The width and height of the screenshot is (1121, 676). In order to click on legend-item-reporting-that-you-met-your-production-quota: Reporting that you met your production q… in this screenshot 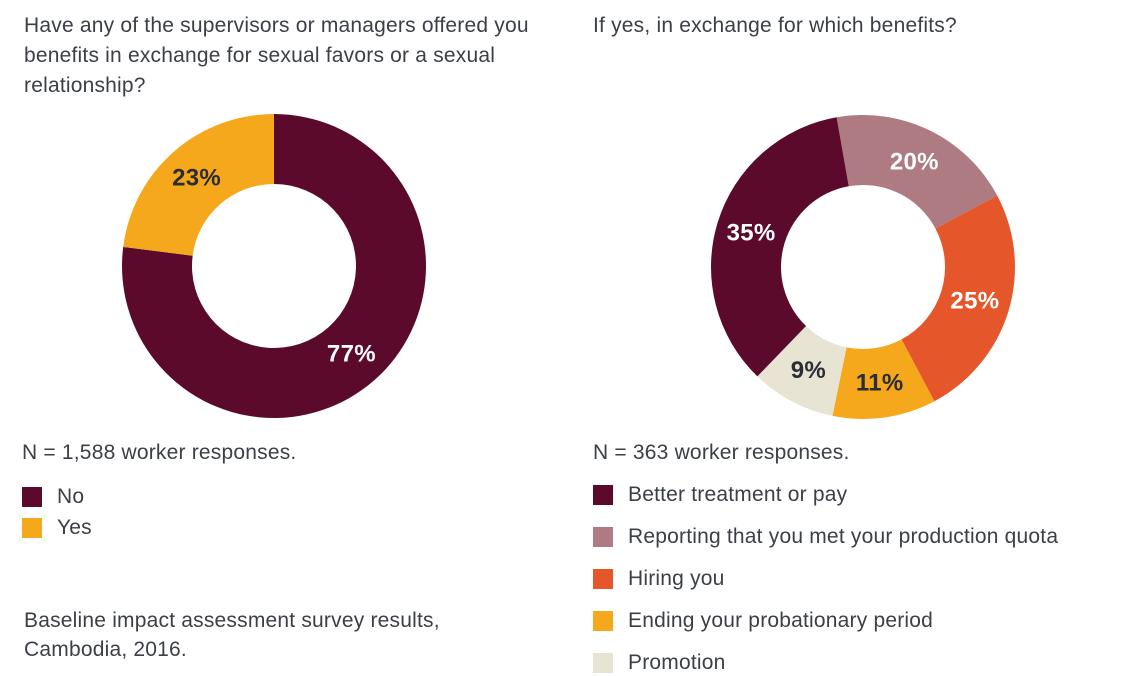, I will do `click(825, 537)`.